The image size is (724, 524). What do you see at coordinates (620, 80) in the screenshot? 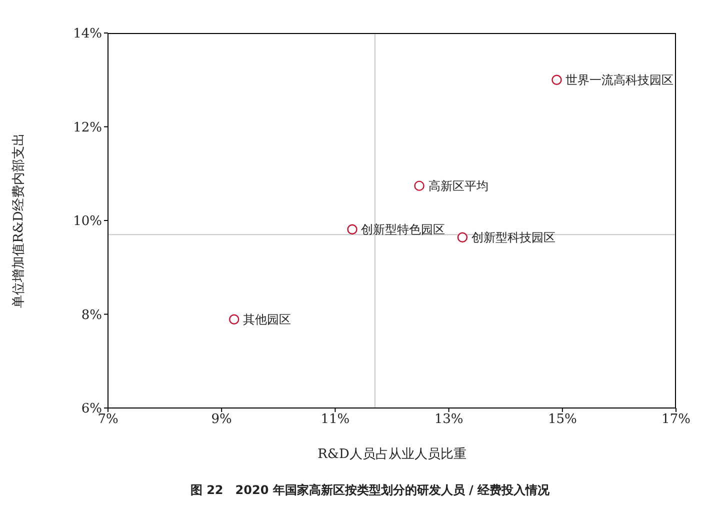
I see `annotation: 世界一流高科技园区` at bounding box center [620, 80].